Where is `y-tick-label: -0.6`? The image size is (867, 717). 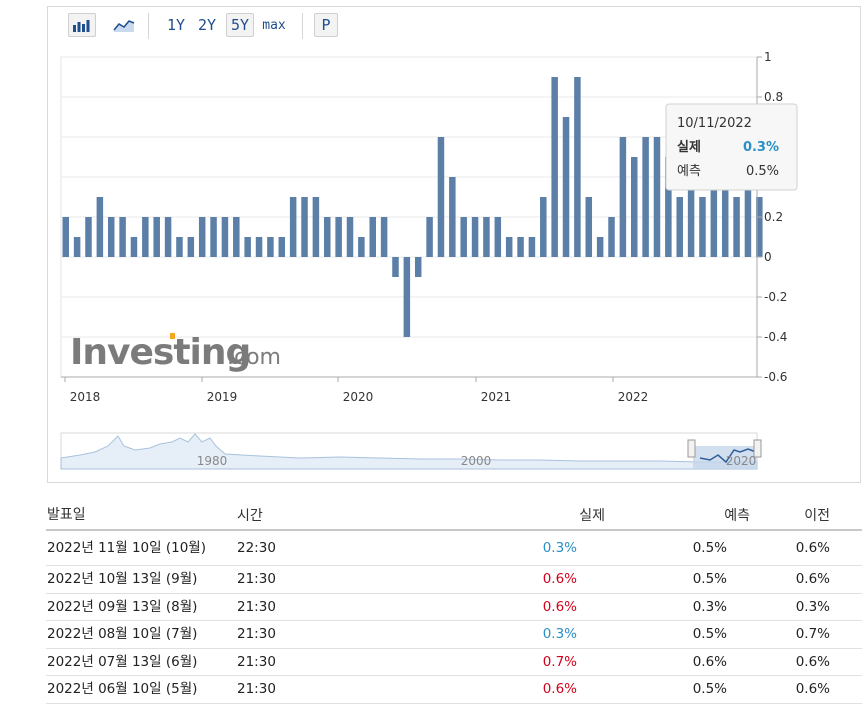
y-tick-label: -0.6 is located at coordinates (775, 377).